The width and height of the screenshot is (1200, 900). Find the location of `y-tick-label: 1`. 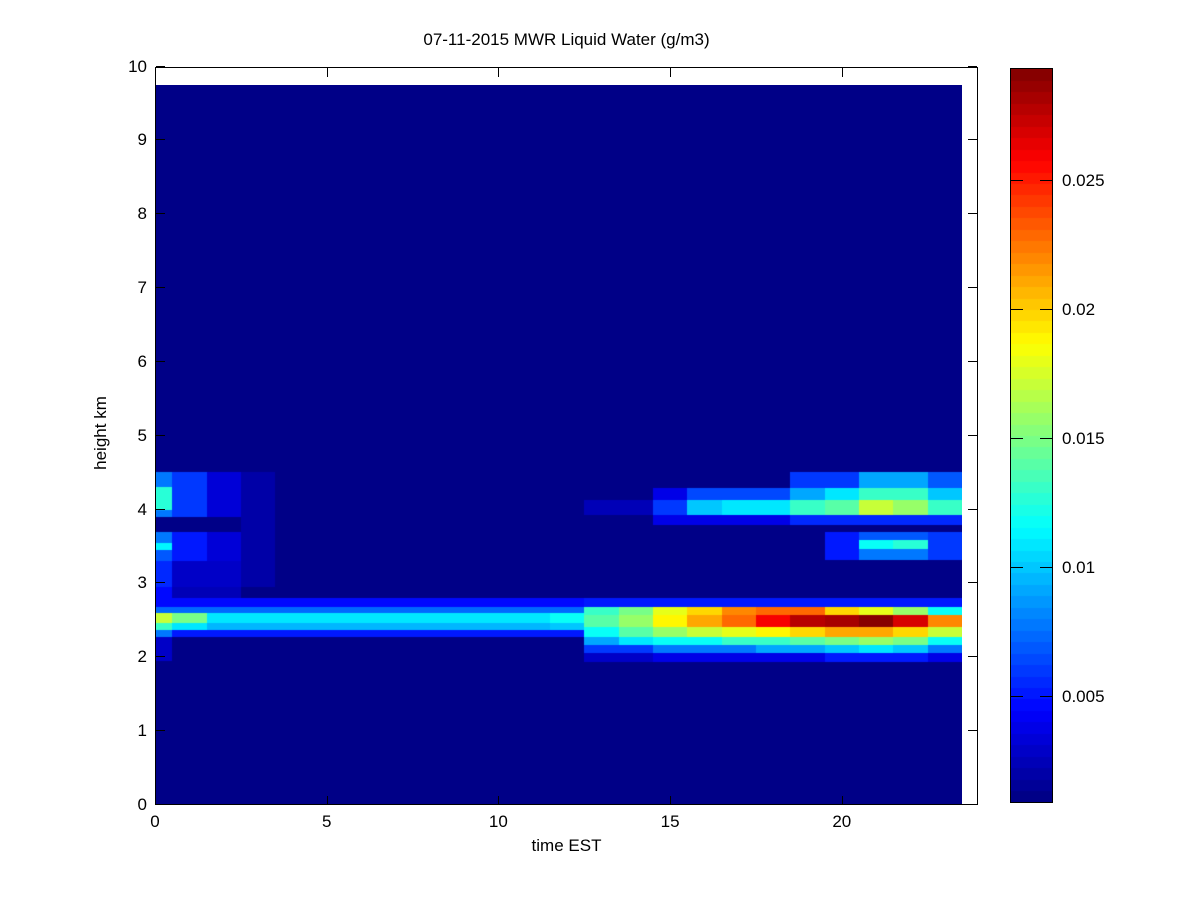

y-tick-label: 1 is located at coordinates (142, 731).